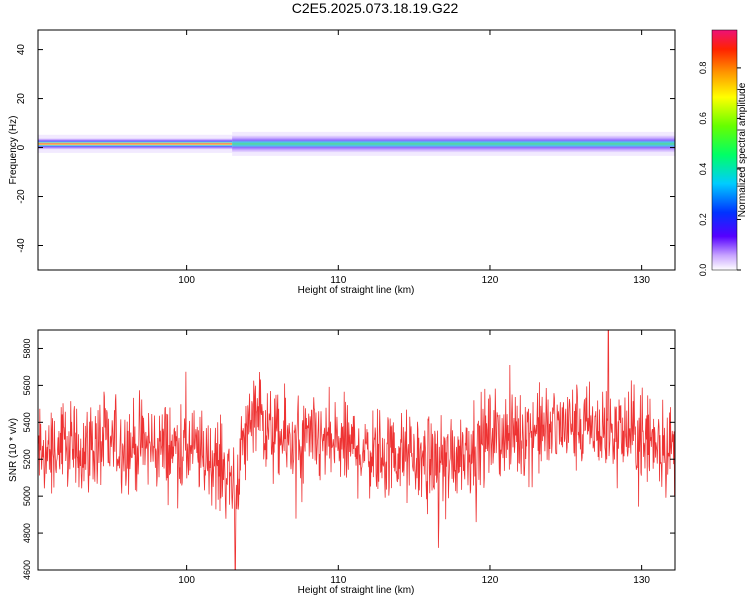 Image resolution: width=750 pixels, height=600 pixels. Describe the element at coordinates (27, 533) in the screenshot. I see `y-tick-label: 4800` at that location.